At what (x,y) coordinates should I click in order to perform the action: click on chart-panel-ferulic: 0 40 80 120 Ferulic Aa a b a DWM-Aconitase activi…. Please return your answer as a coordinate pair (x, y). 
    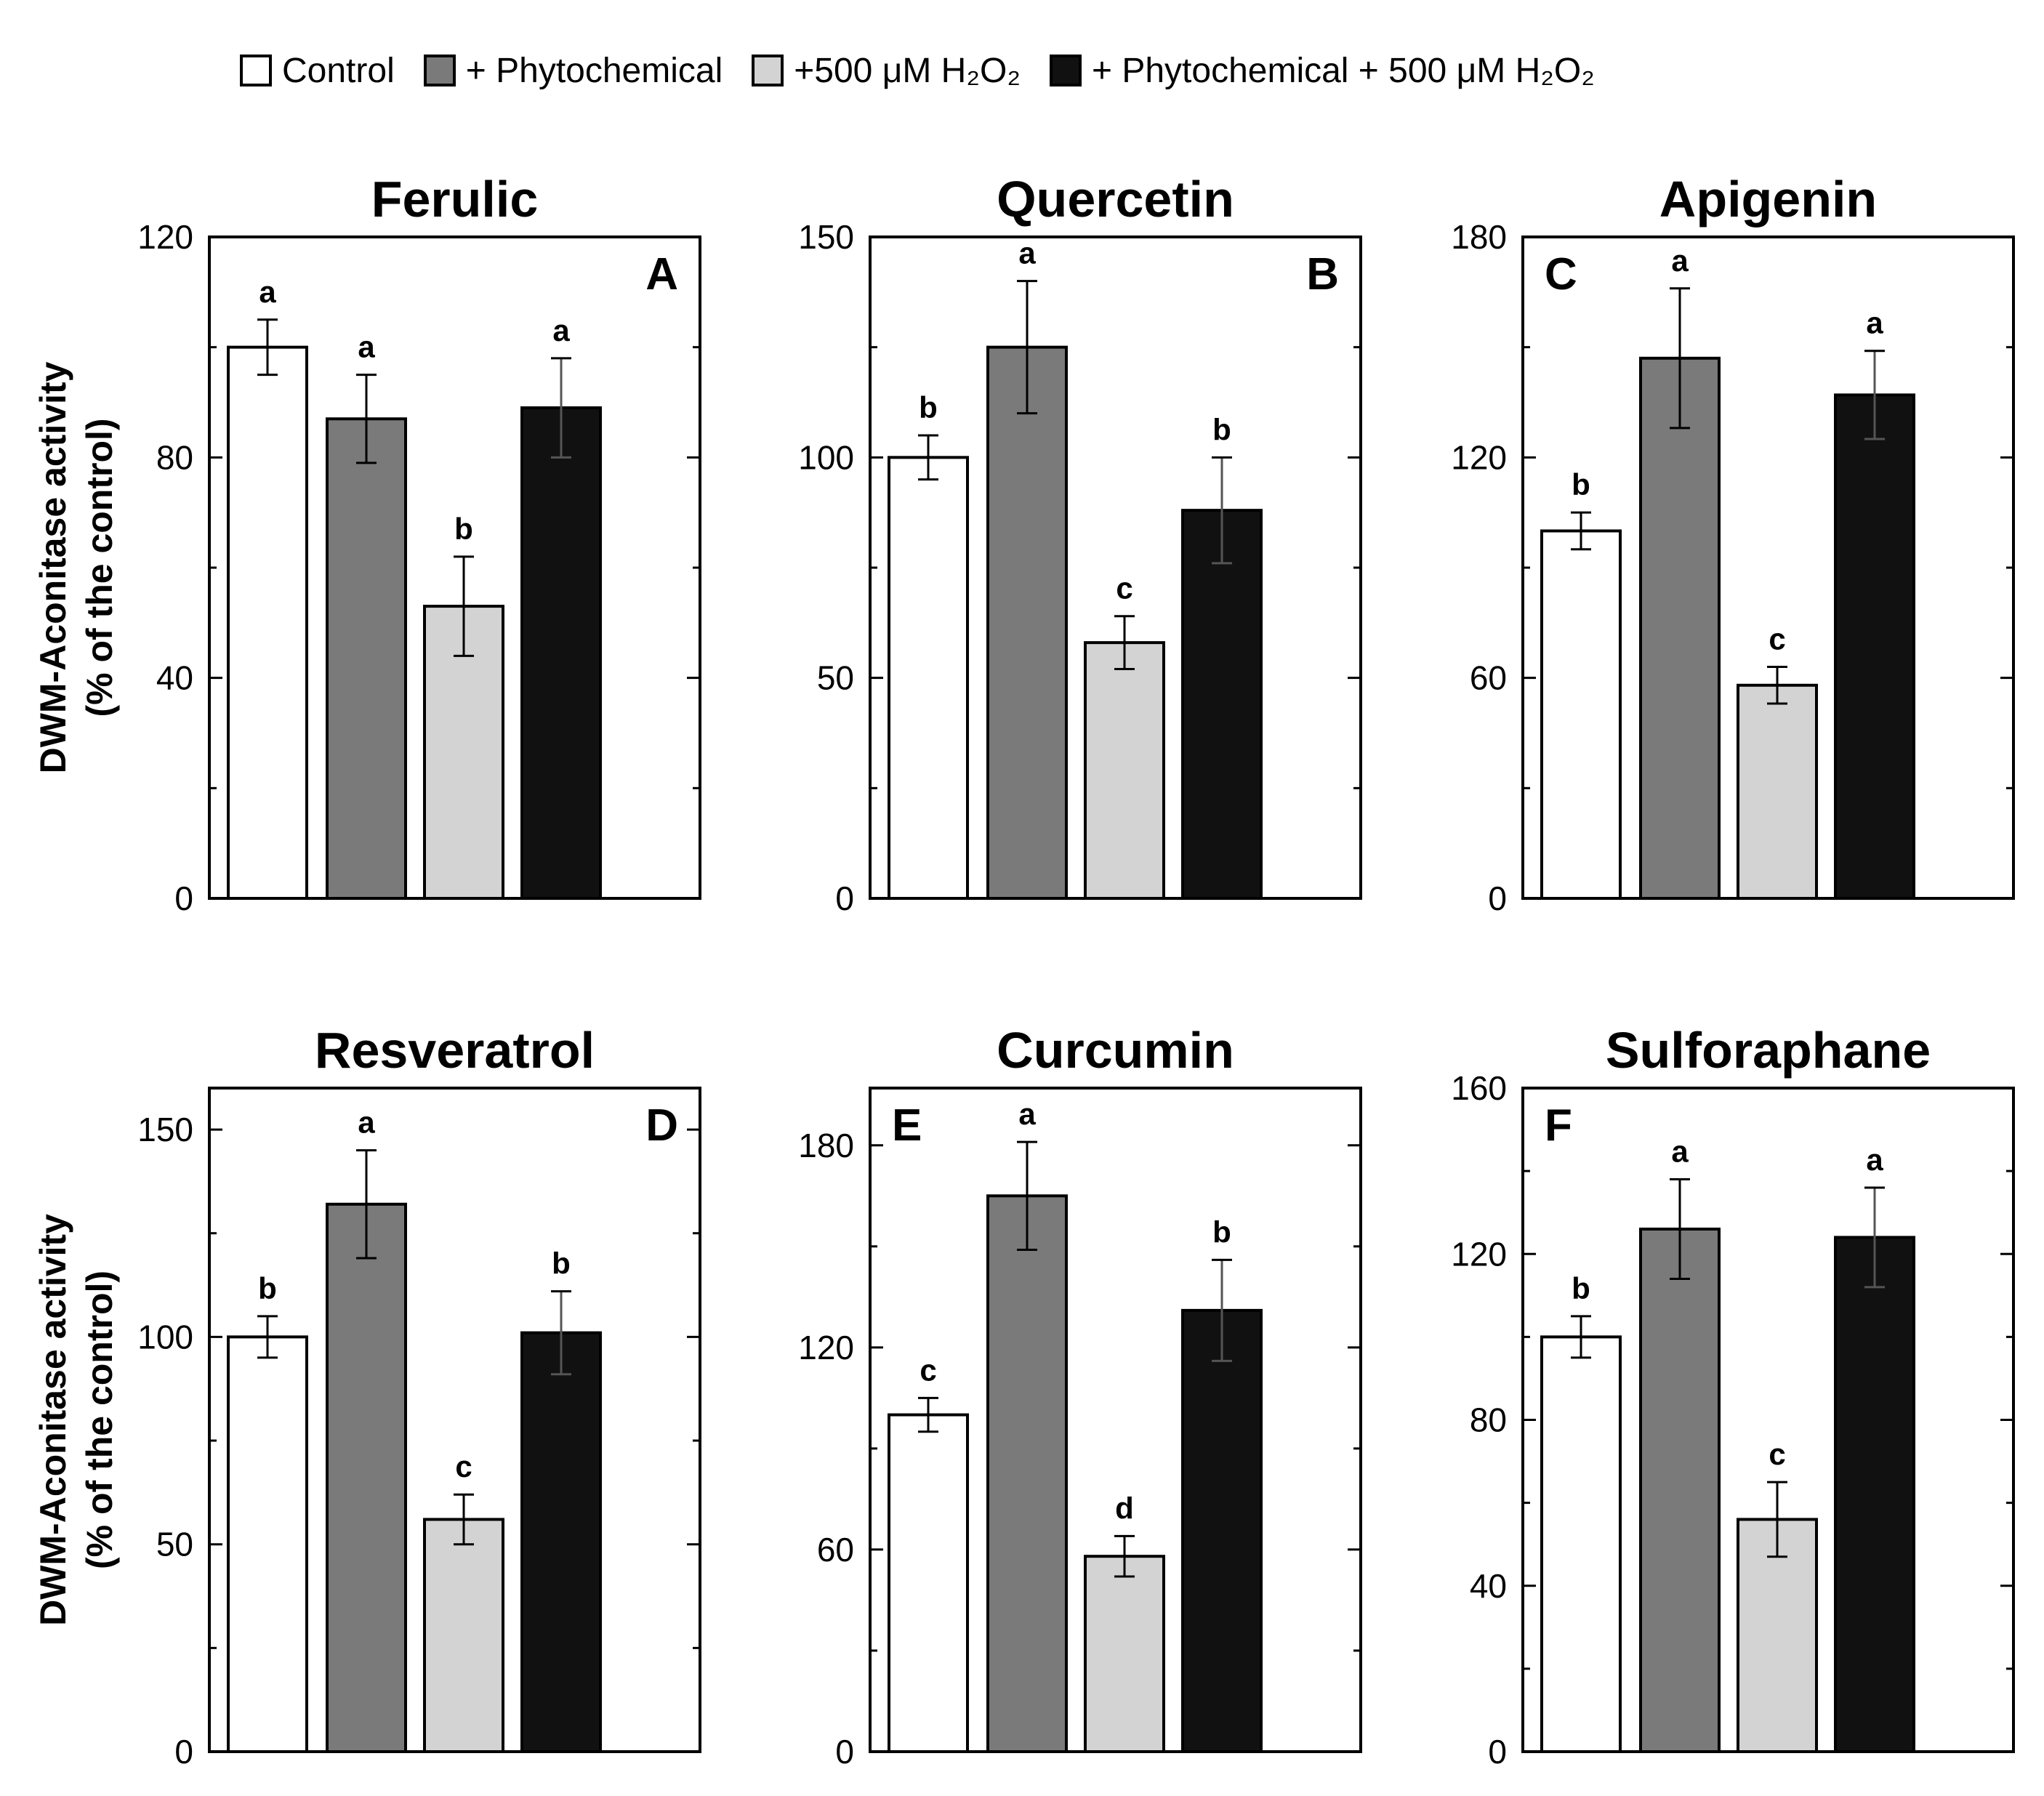
    Looking at the image, I should click on (367, 544).